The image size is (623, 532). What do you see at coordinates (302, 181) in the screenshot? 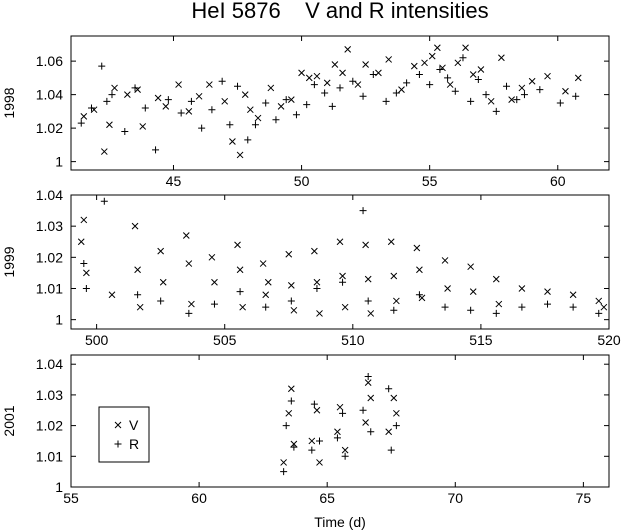
I see `x-tick-label: 50` at bounding box center [302, 181].